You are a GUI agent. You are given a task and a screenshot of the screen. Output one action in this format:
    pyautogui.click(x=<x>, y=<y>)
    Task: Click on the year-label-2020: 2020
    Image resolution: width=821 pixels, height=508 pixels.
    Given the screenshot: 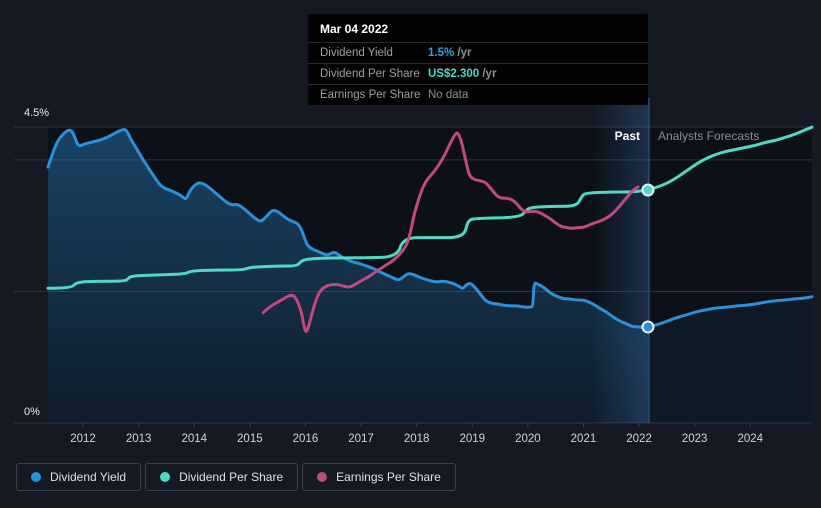 What is the action you would take?
    pyautogui.click(x=528, y=439)
    